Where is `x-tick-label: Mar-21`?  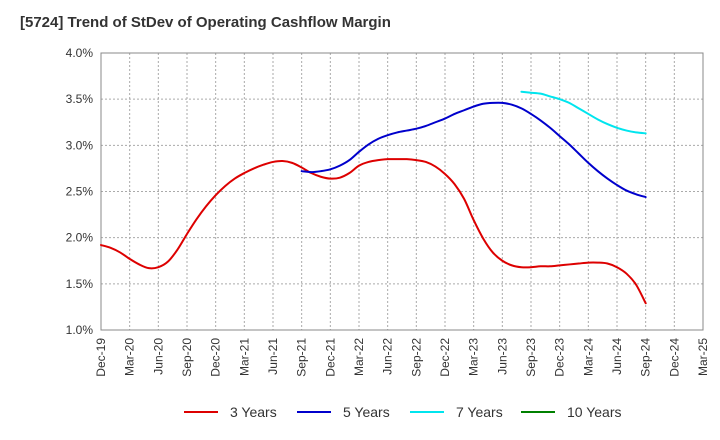
x-tick-label: Mar-21 is located at coordinates (244, 357).